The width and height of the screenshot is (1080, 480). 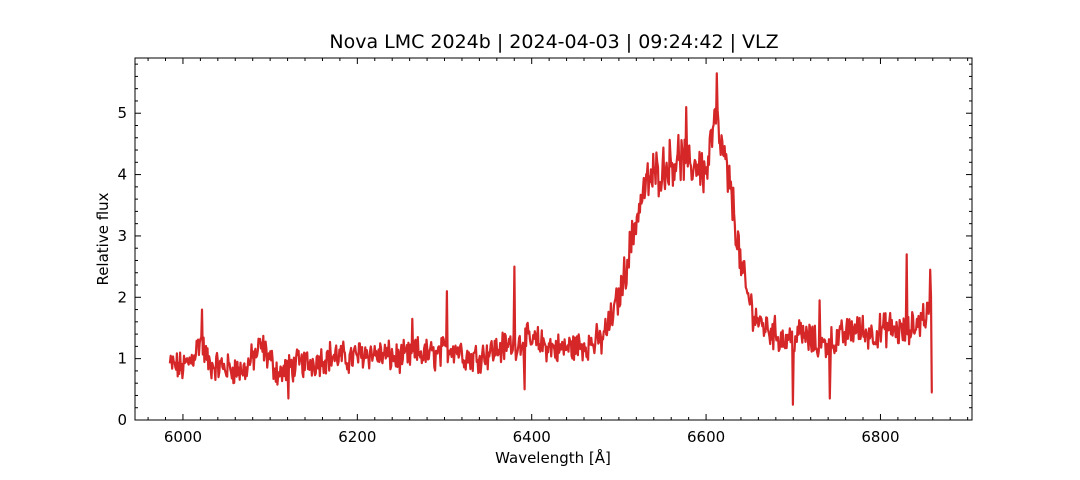 What do you see at coordinates (122, 175) in the screenshot?
I see `y-tick-label: 4` at bounding box center [122, 175].